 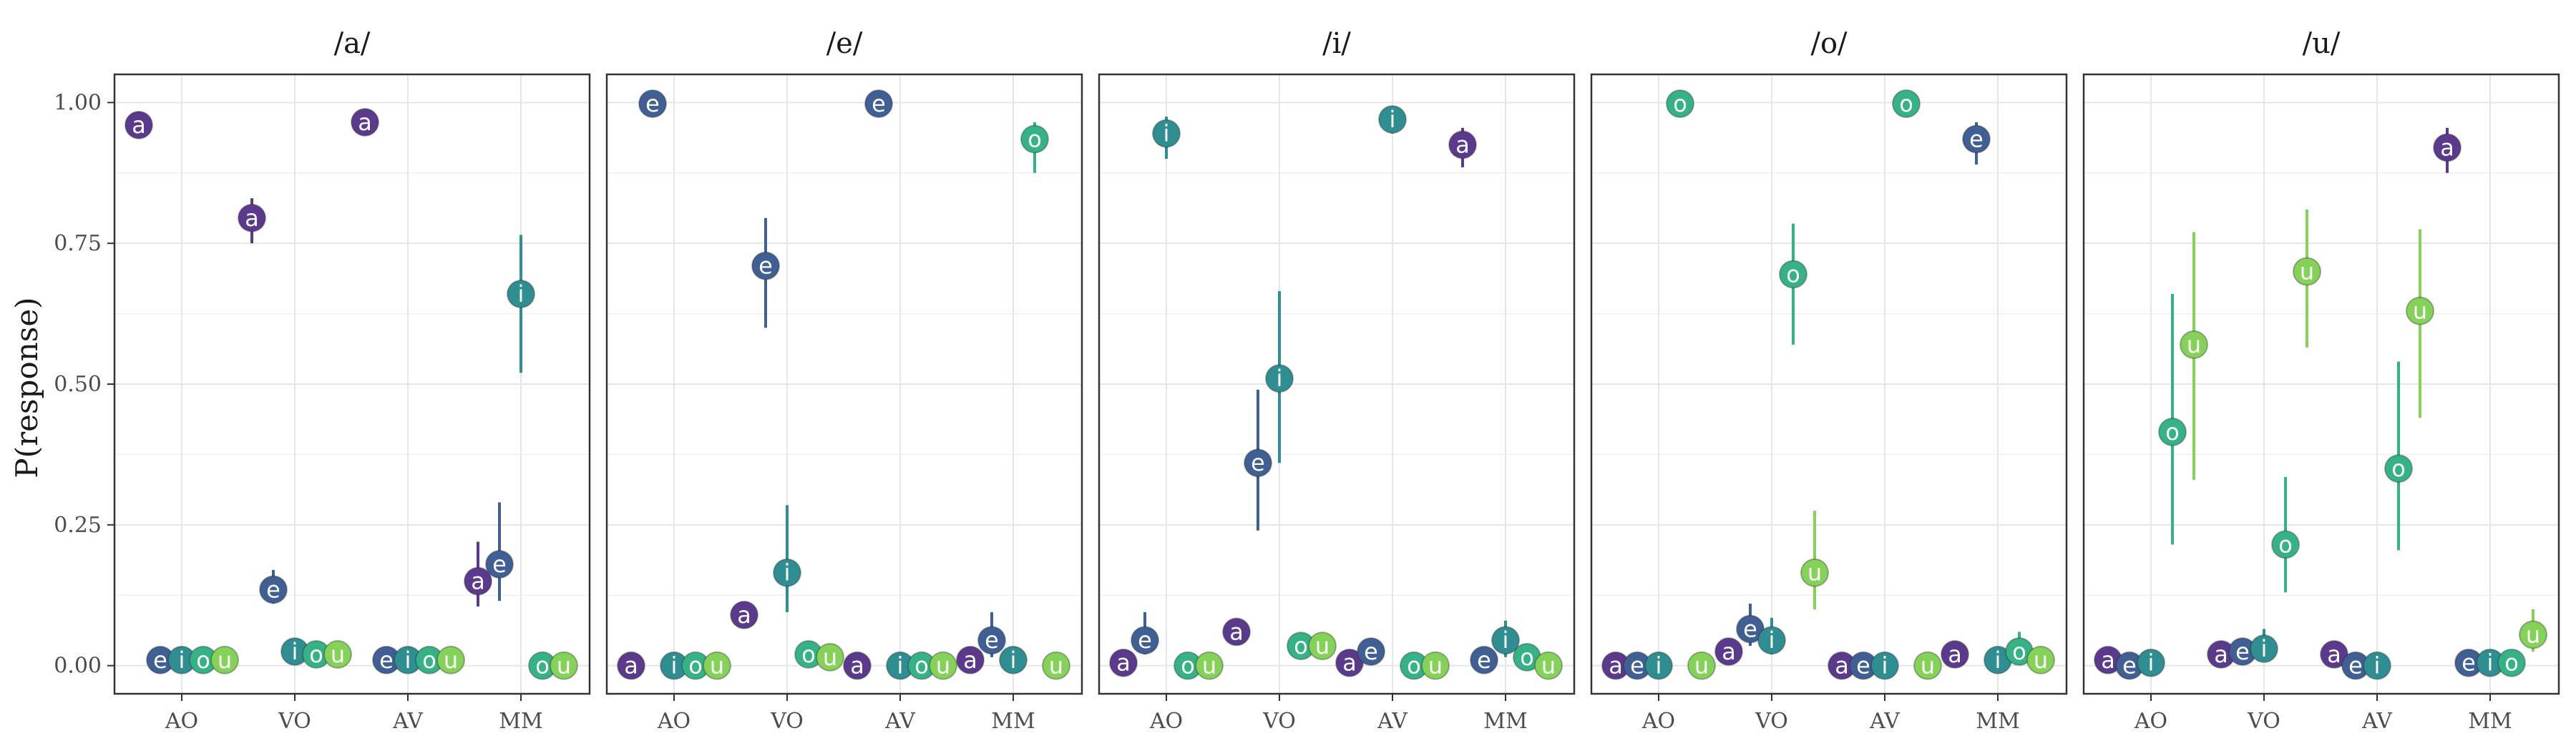 I want to click on facet-title: /u/, so click(x=2322, y=43).